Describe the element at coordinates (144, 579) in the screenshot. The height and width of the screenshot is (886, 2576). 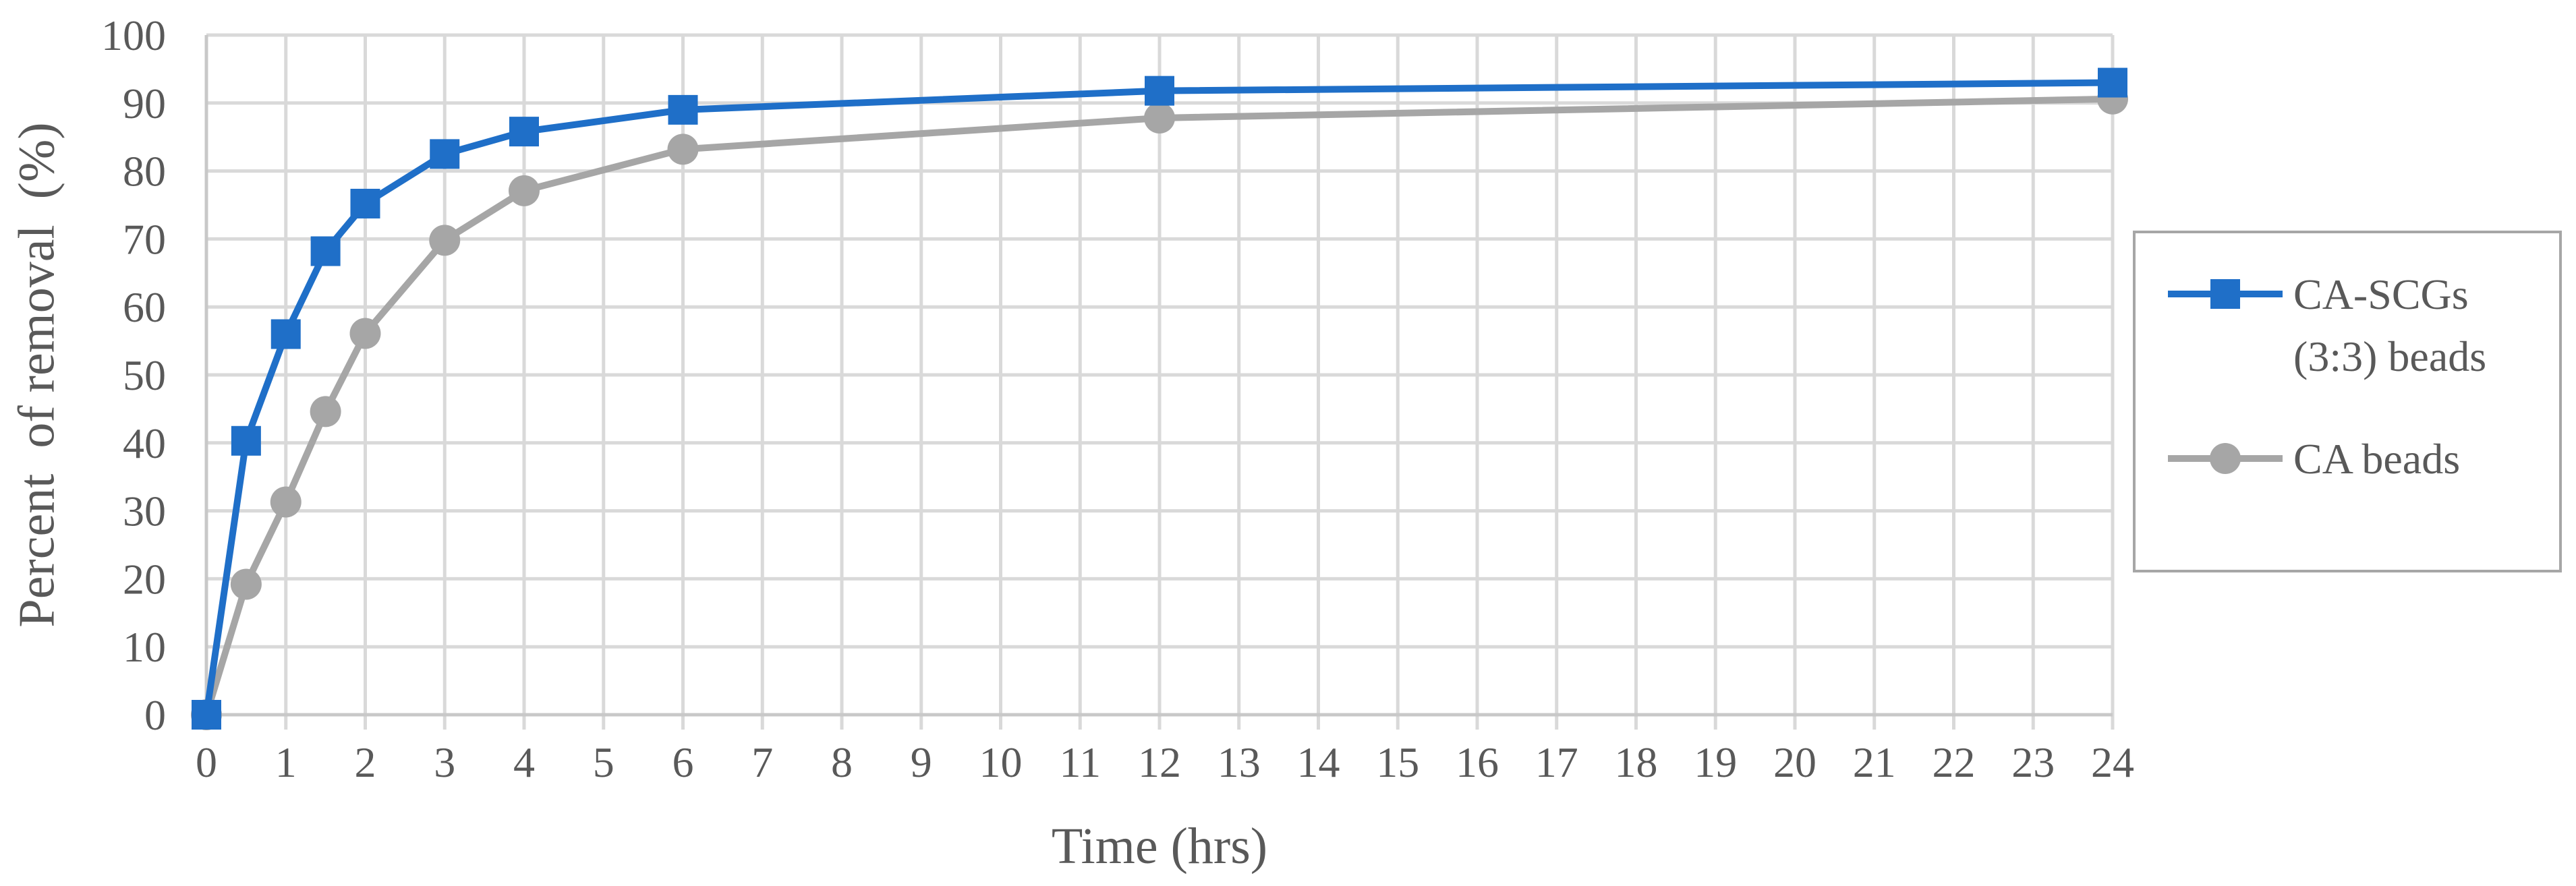
I see `y-tick-label: 20` at that location.